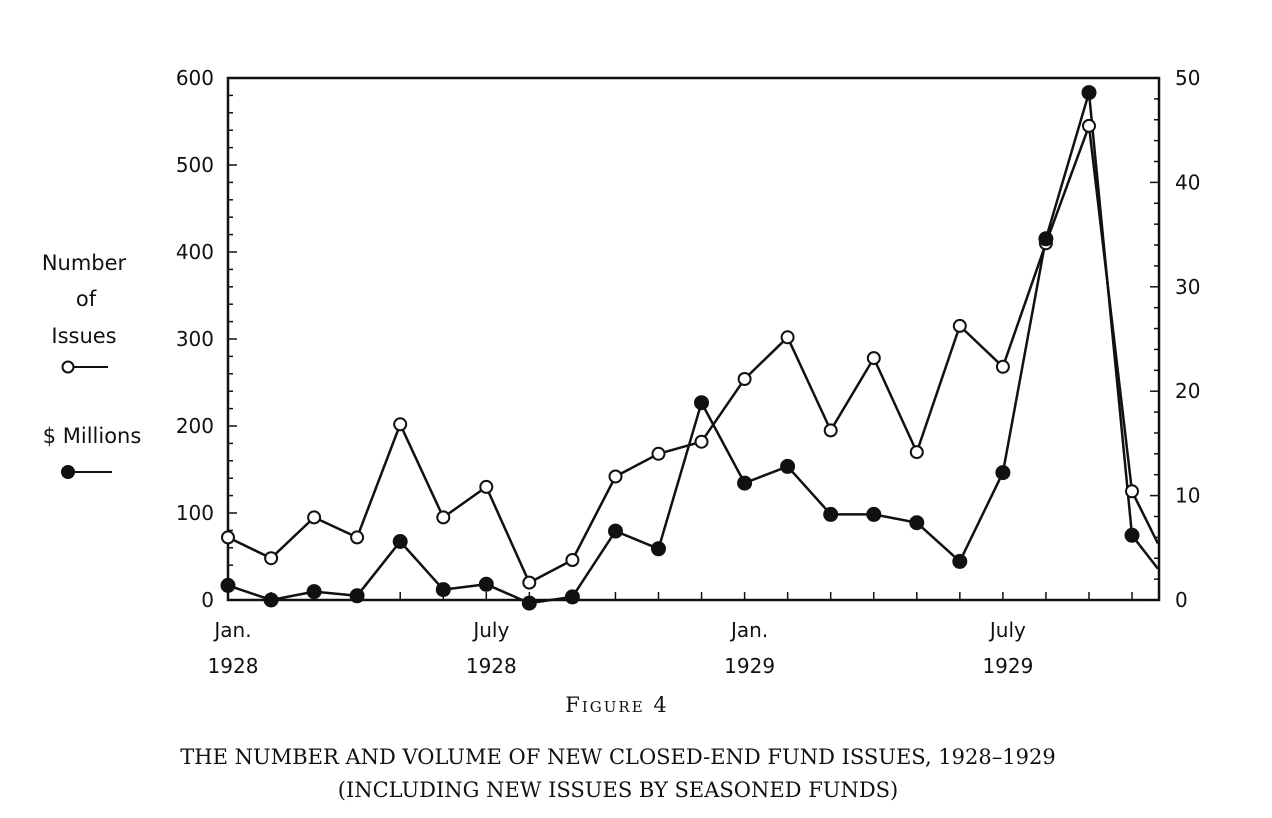 This screenshot has height=818, width=1272. Describe the element at coordinates (616, 705) in the screenshot. I see `figure-label: Figure 4` at that location.